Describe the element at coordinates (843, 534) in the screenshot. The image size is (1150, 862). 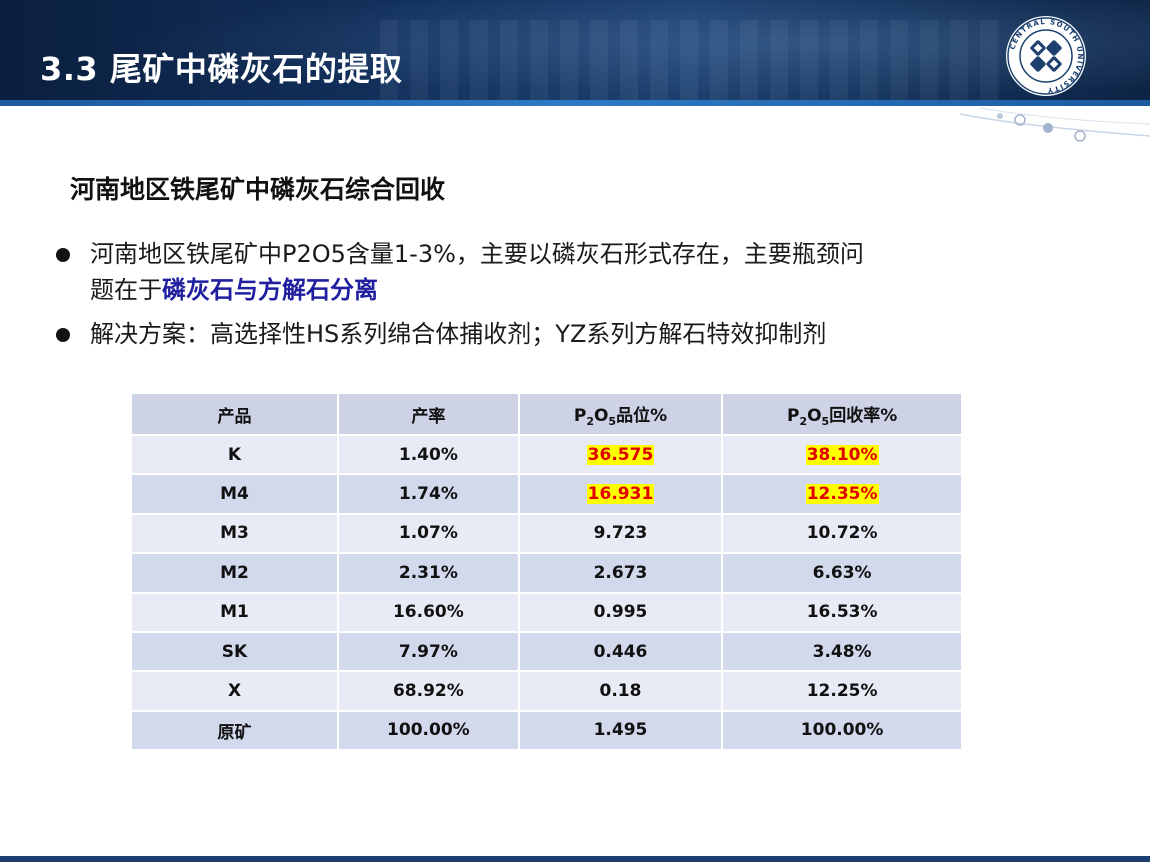
I see `cell-recovery: 10.72%` at that location.